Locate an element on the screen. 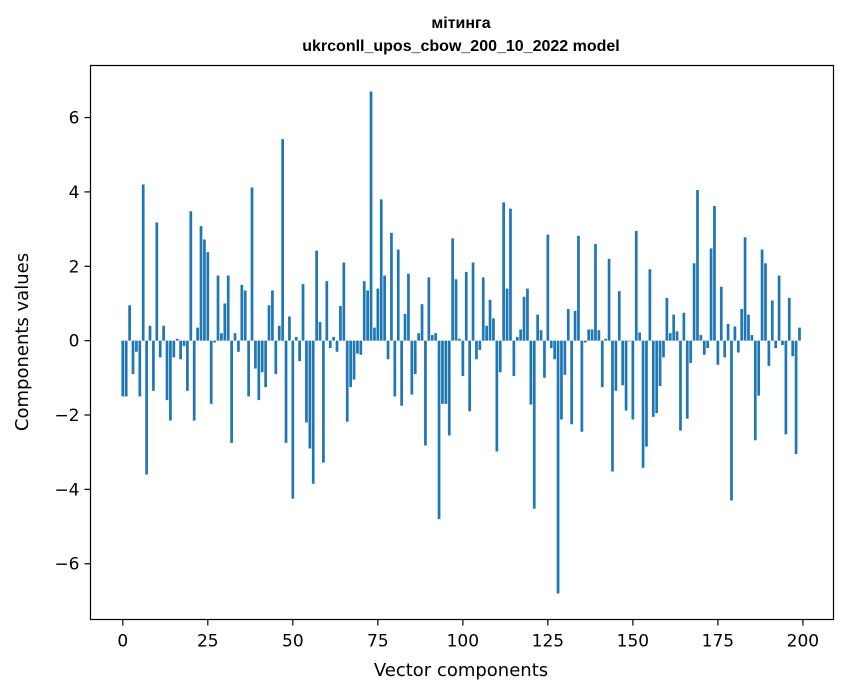 The image size is (847, 696). y-tick-label: −6 is located at coordinates (66, 565).